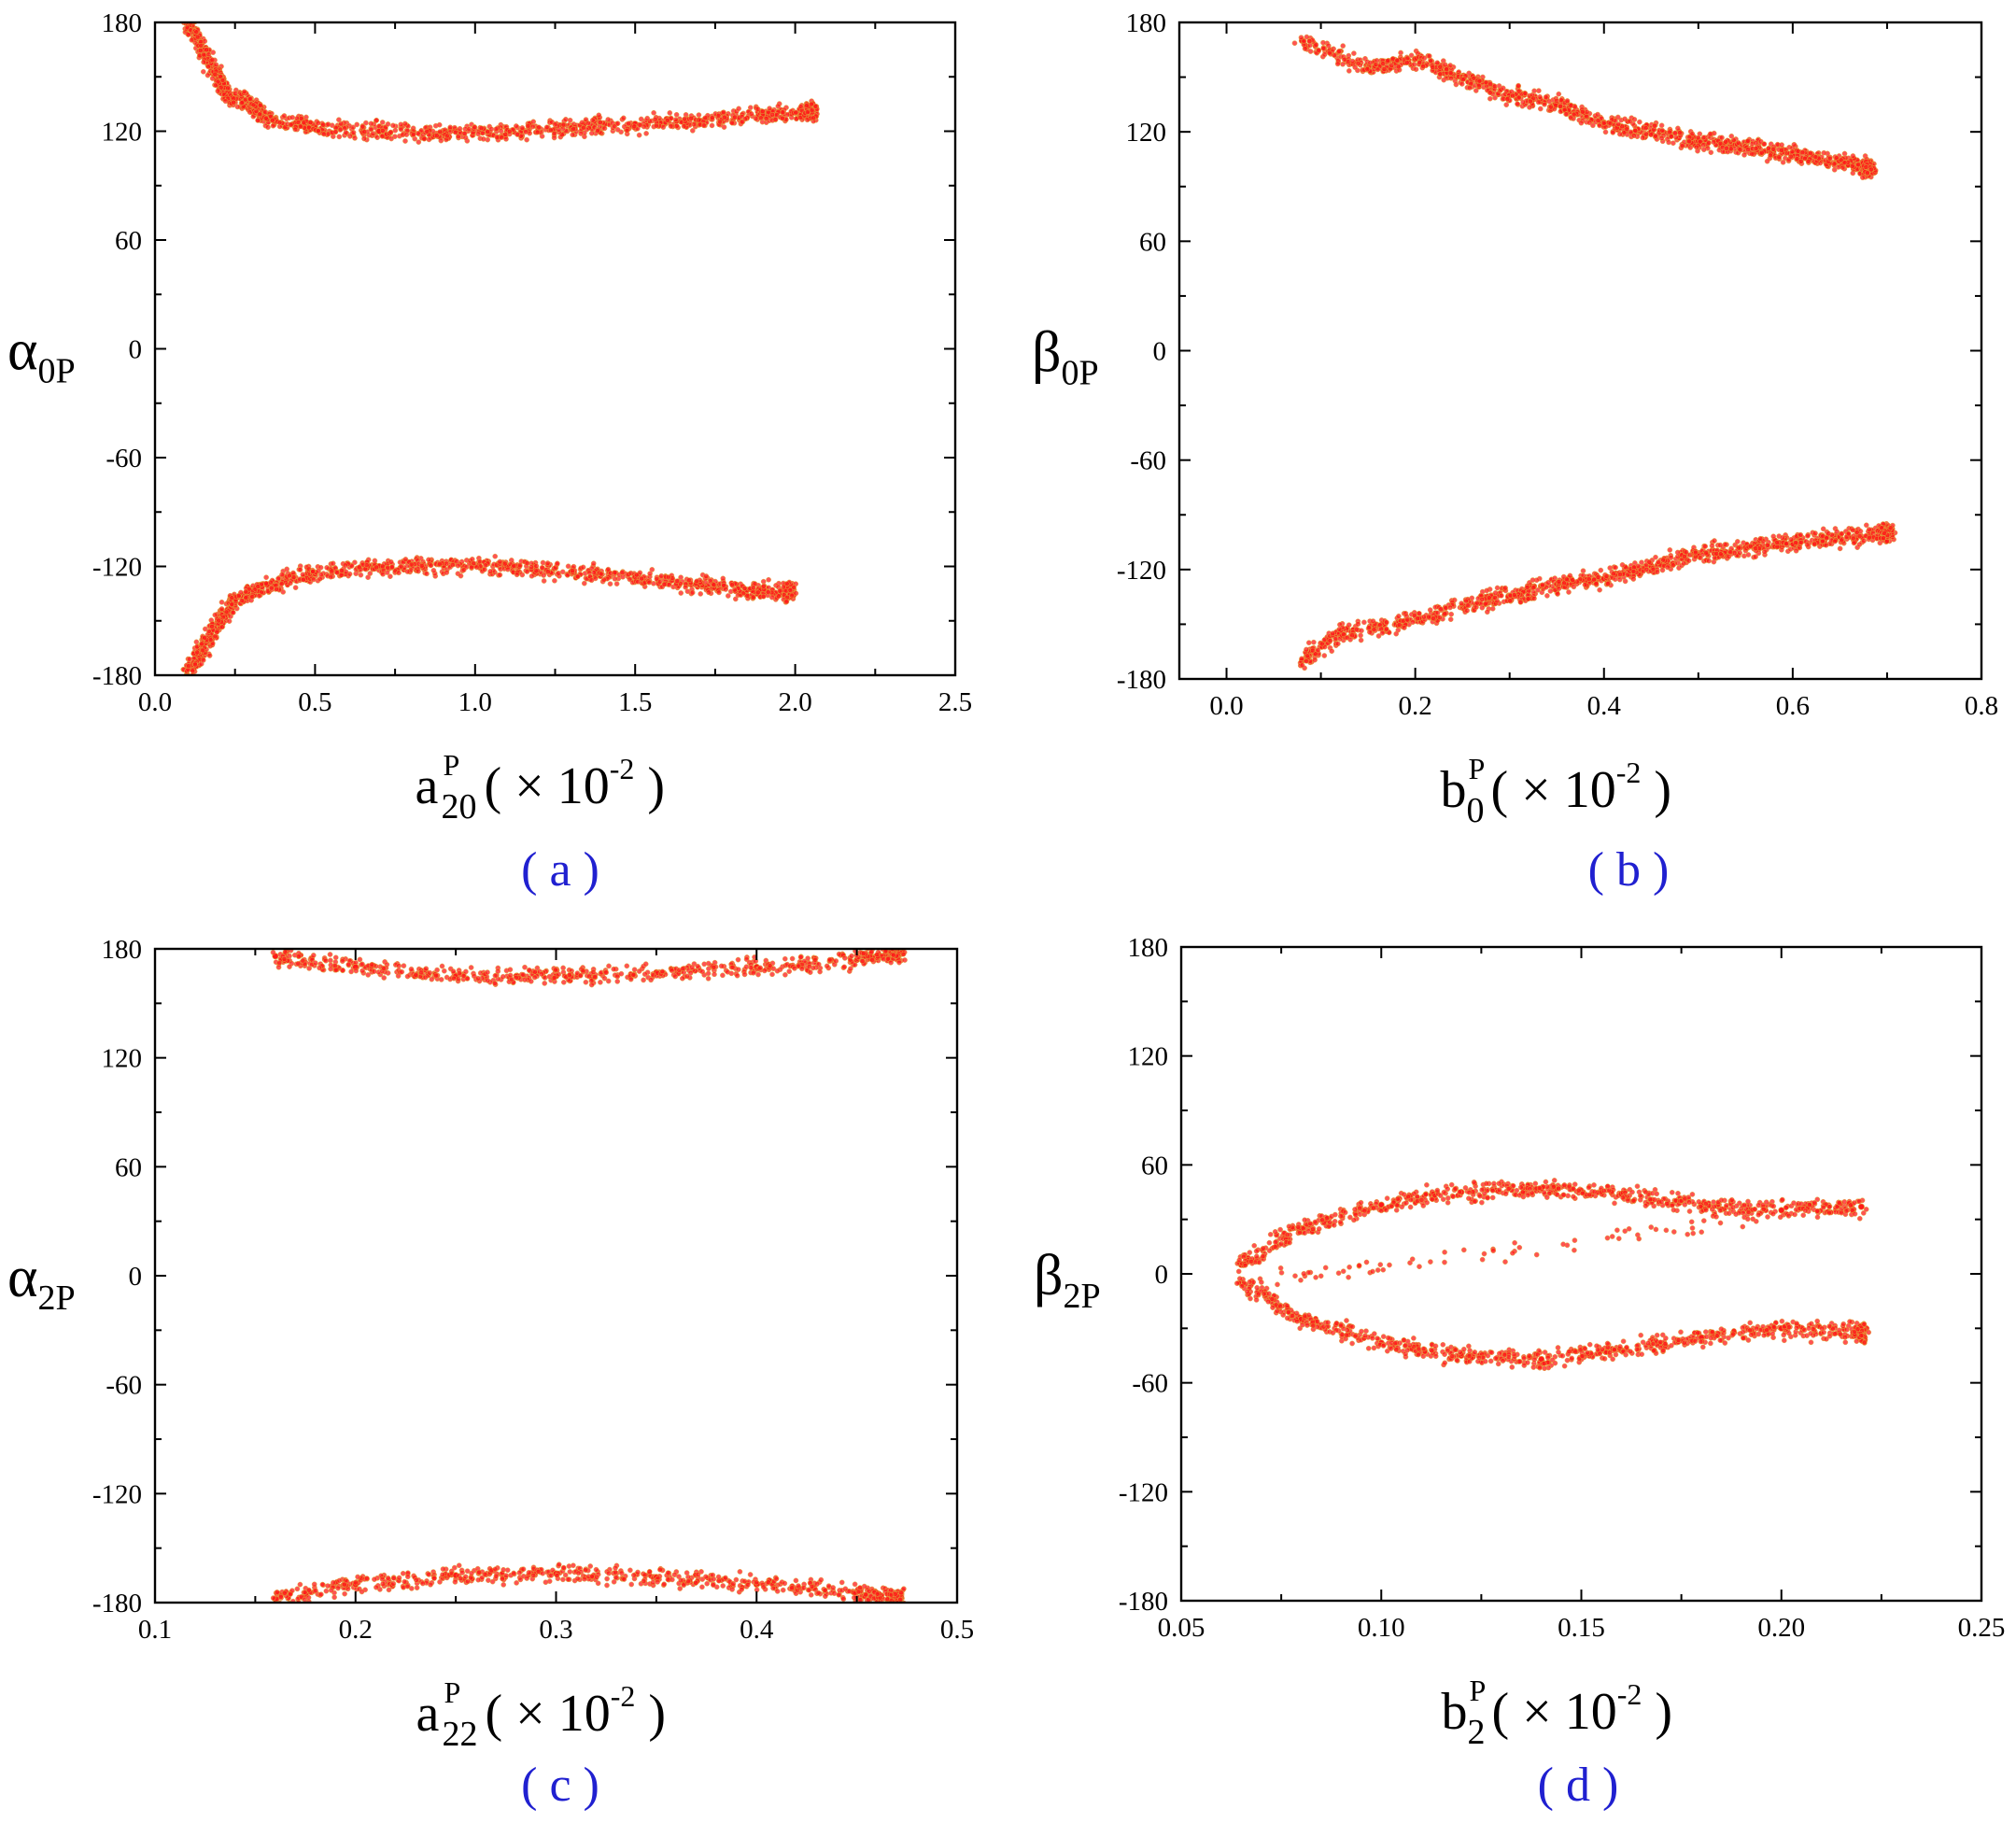 This screenshot has height=1823, width=2016. Describe the element at coordinates (955, 702) in the screenshot. I see `x-tick-label: 2.5` at that location.